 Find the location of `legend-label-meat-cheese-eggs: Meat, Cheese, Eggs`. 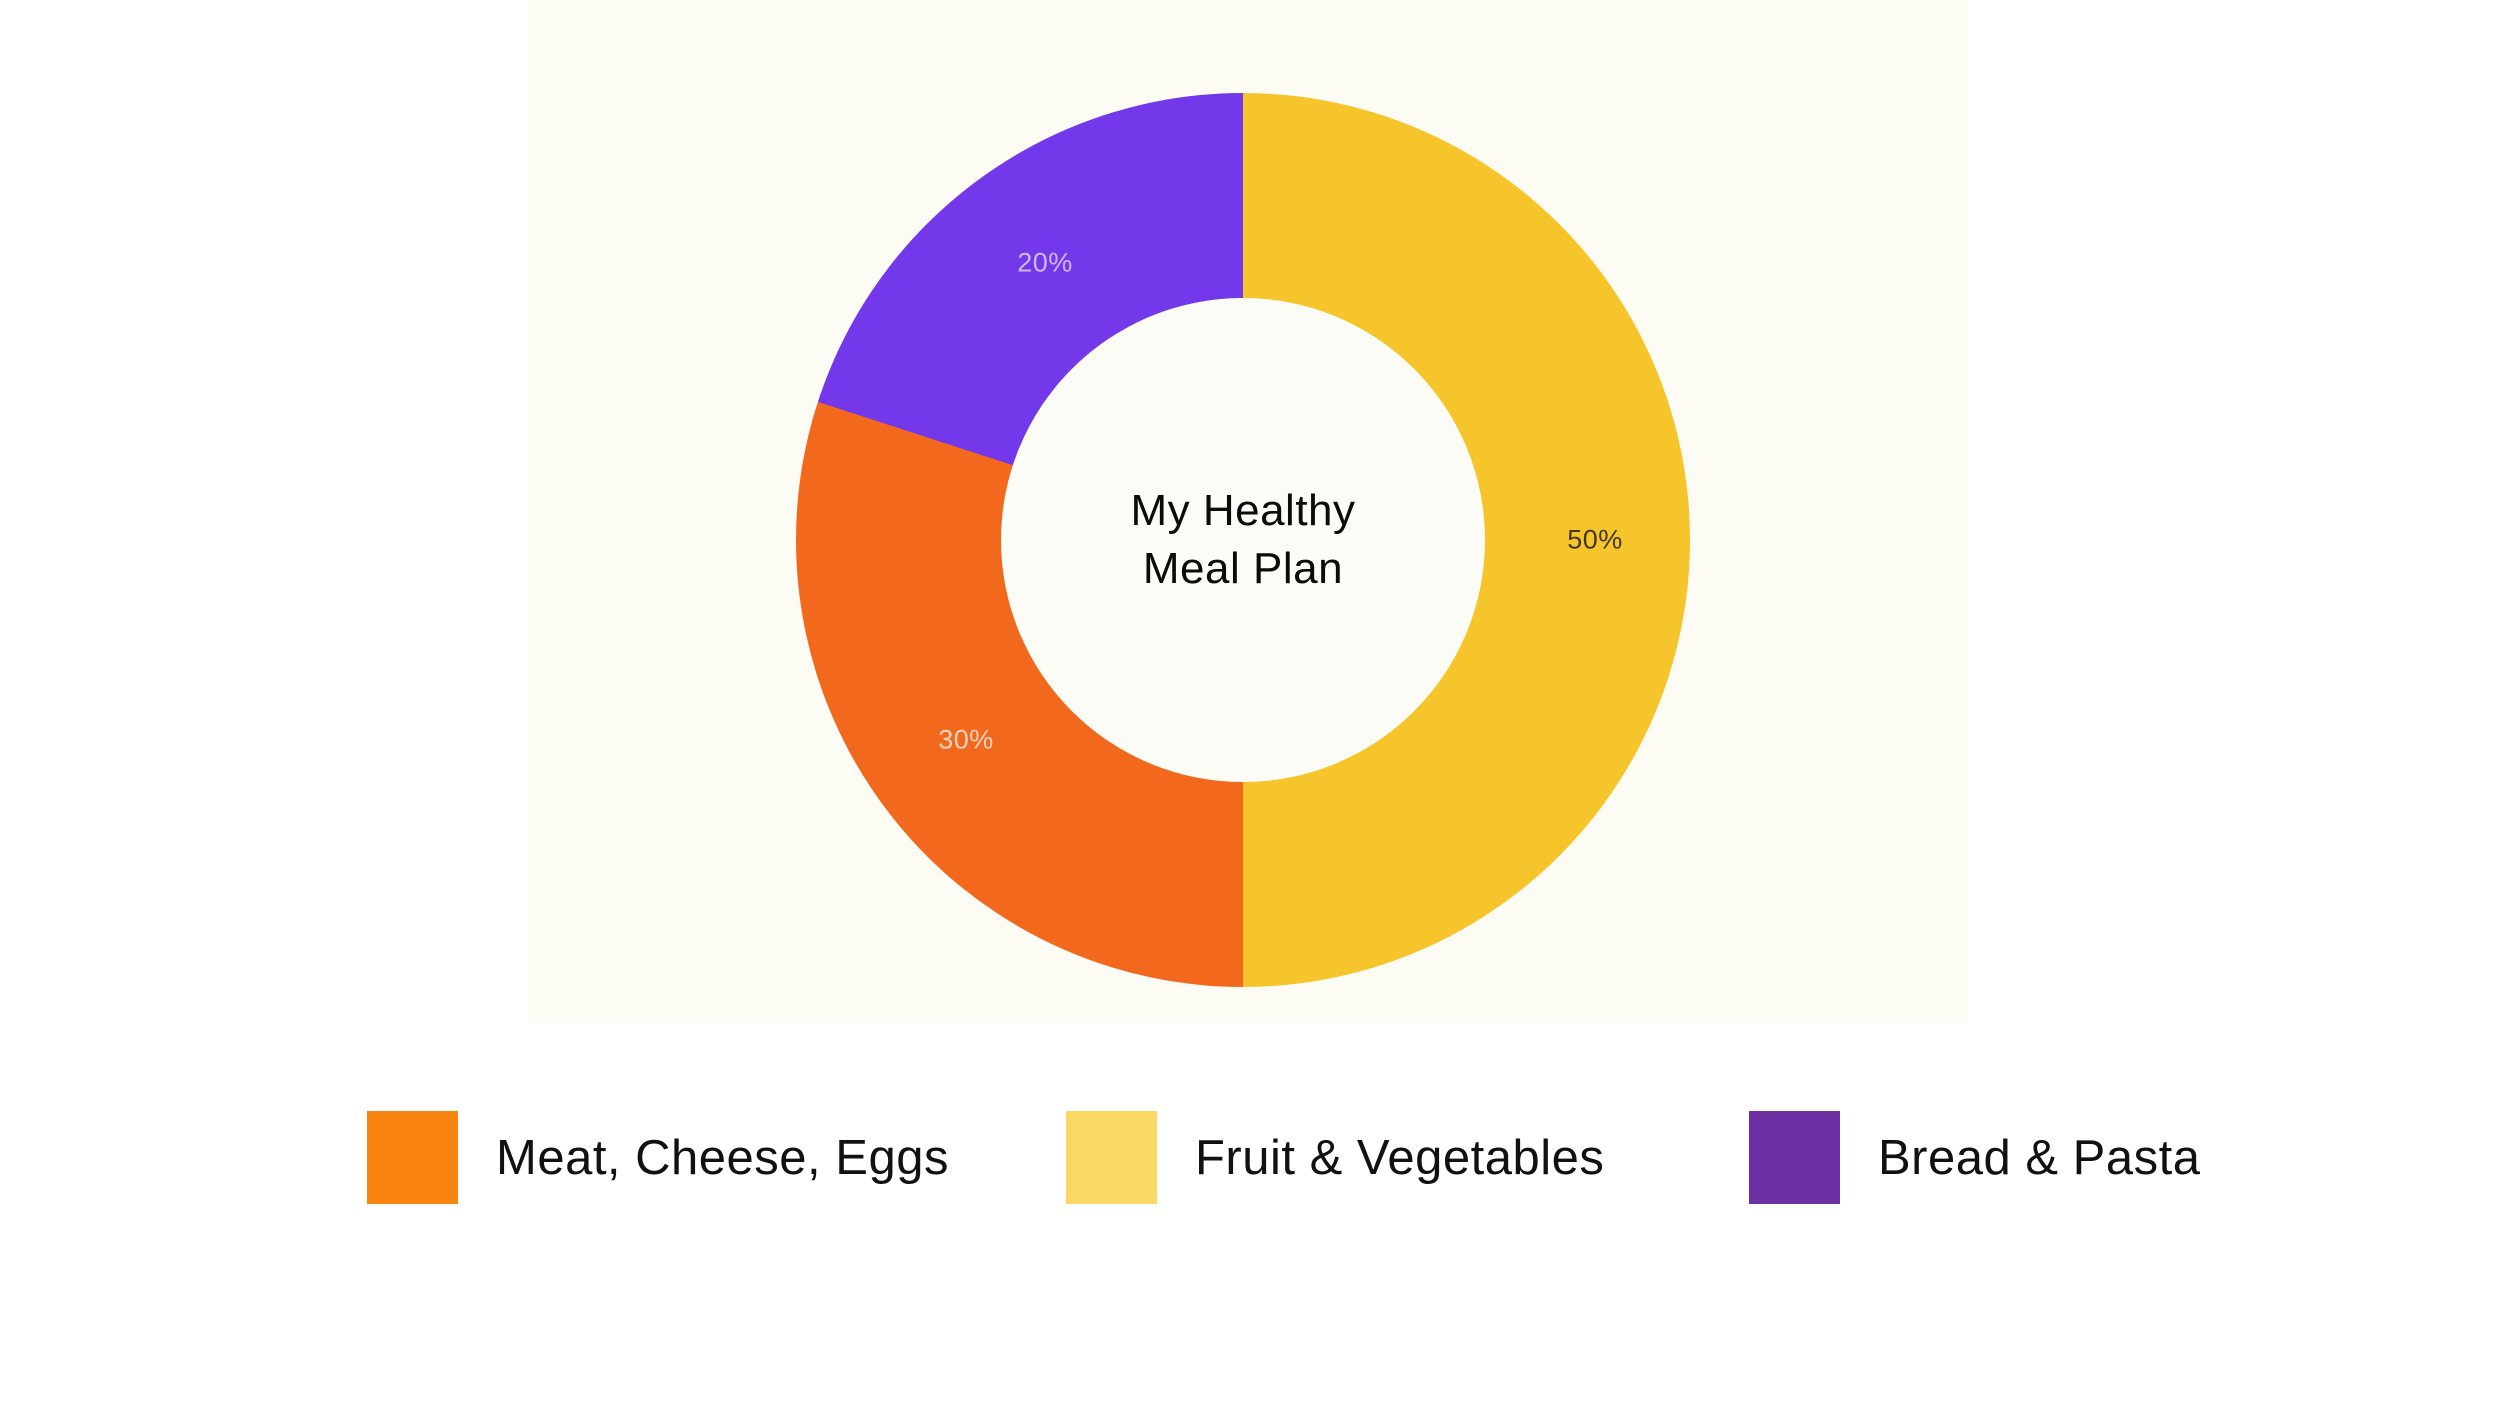

legend-label-meat-cheese-eggs: Meat, Cheese, Eggs is located at coordinates (722, 1157).